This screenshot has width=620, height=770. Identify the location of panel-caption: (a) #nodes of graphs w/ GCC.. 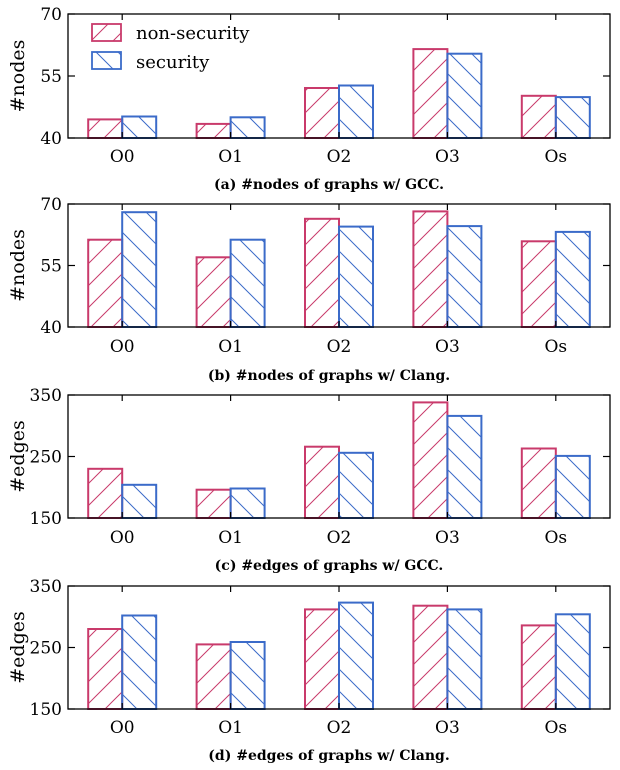
(329, 185).